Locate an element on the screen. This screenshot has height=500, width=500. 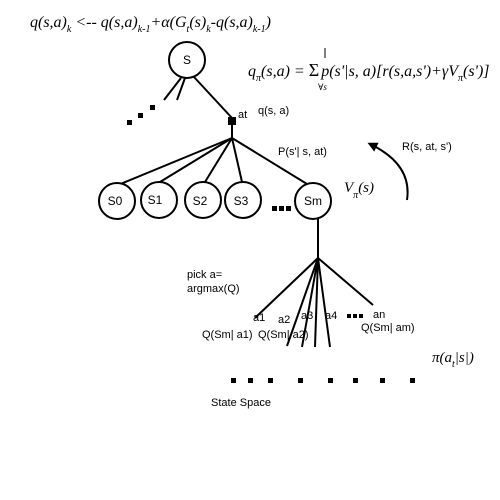
state-node-s3 is located at coordinates (243, 200).